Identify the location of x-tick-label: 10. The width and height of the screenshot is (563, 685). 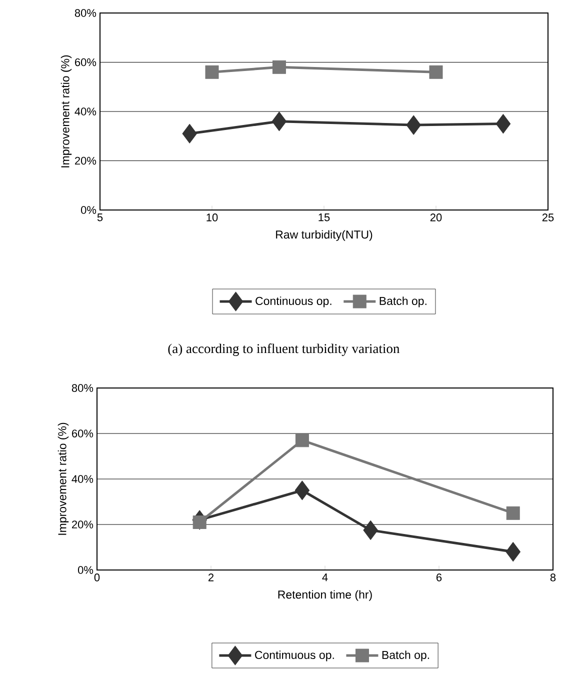
(212, 218).